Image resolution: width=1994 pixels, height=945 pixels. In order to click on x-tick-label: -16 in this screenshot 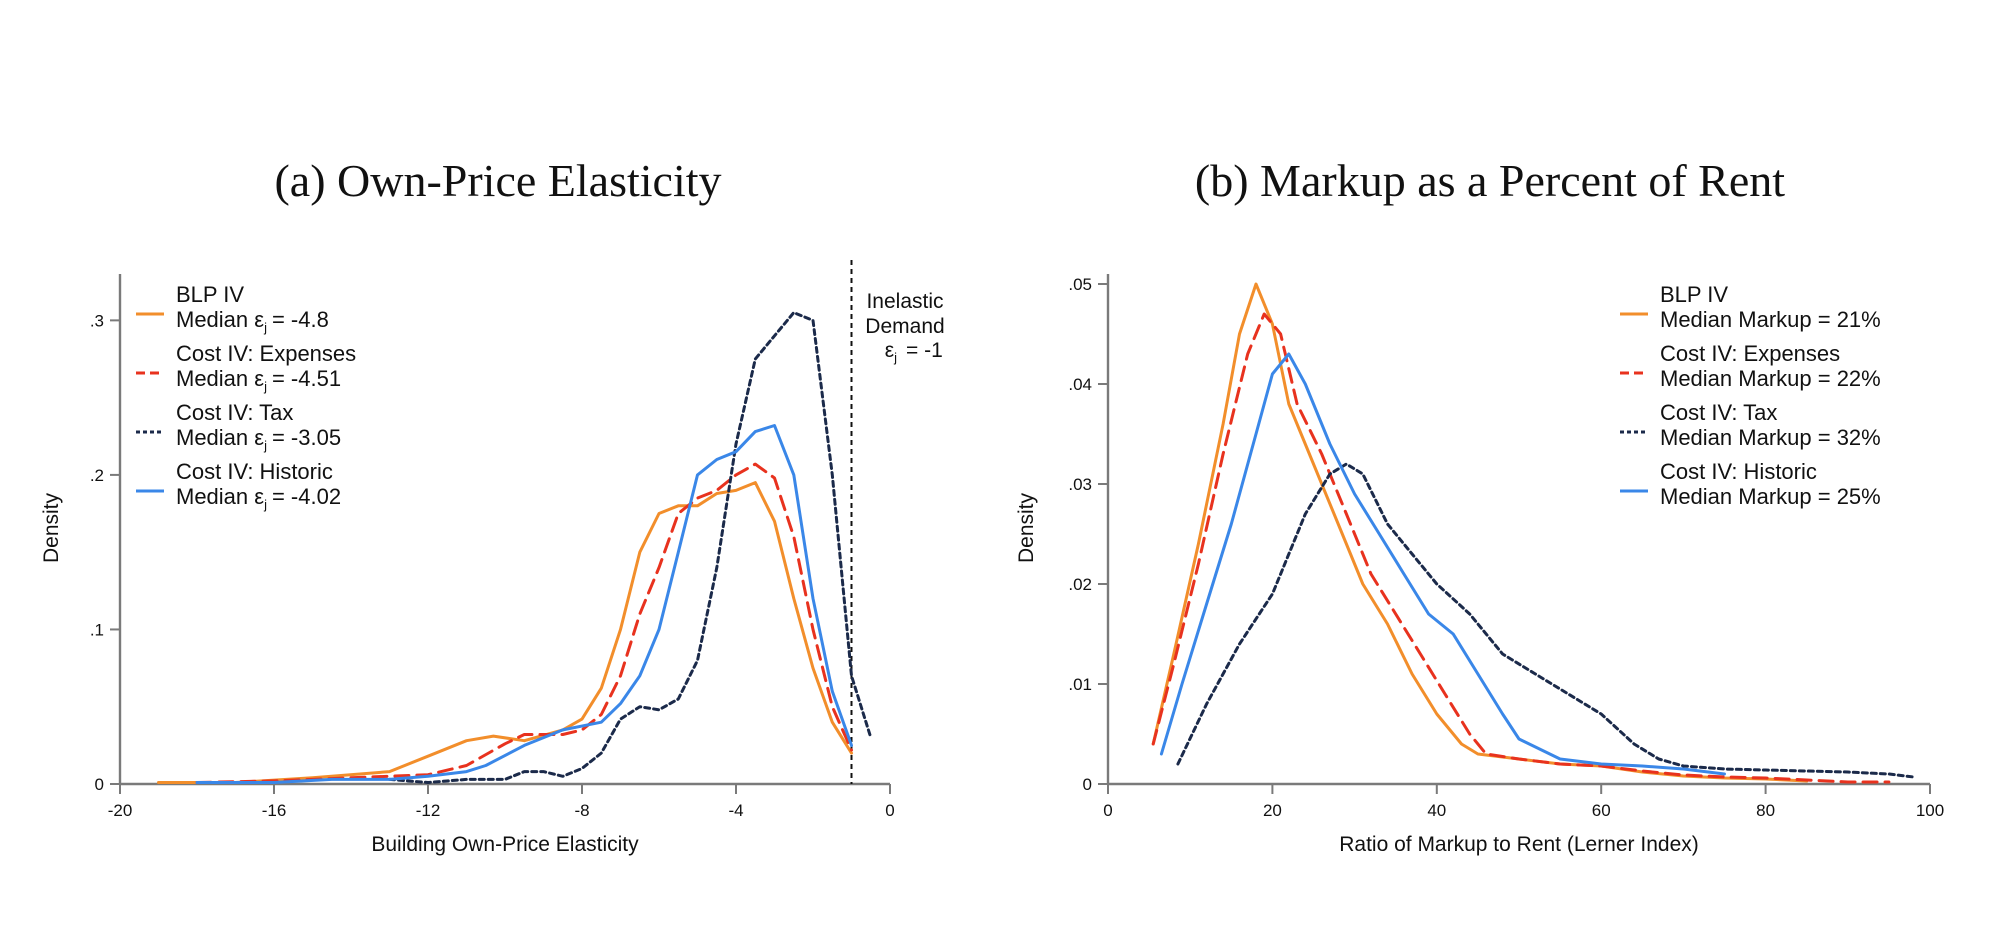, I will do `click(274, 810)`.